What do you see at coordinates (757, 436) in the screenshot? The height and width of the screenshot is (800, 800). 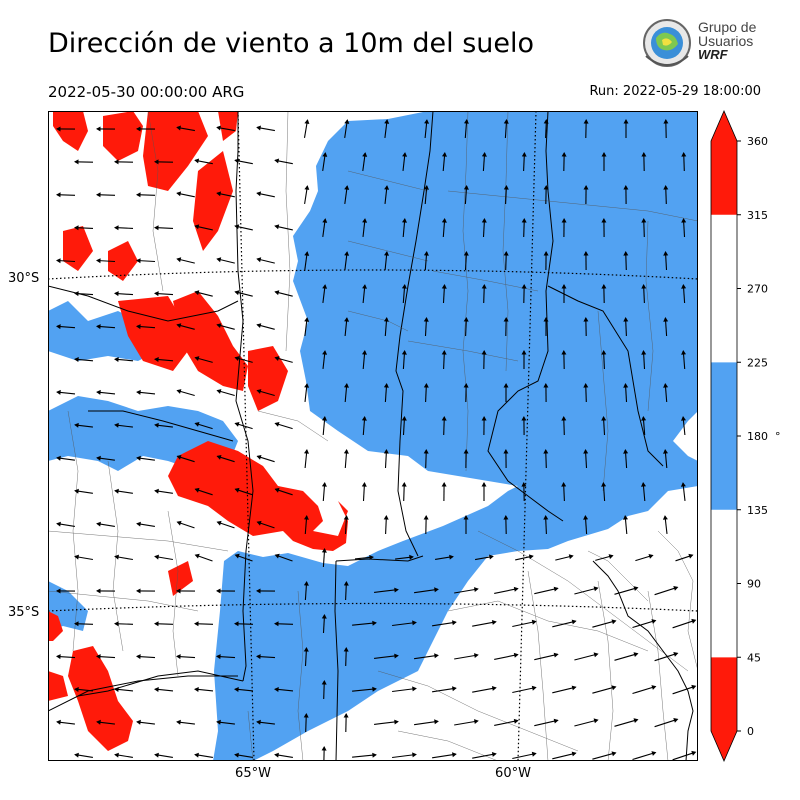 I see `colorbar-tick-label: 180` at bounding box center [757, 436].